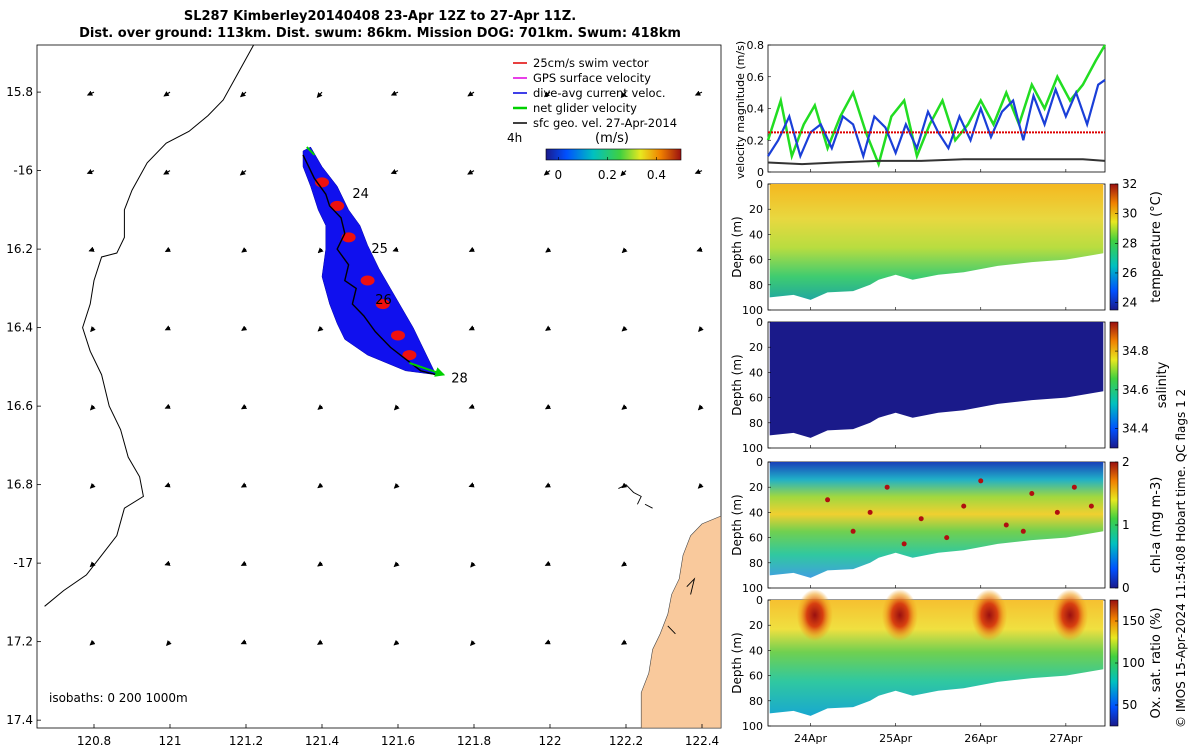  I want to click on map-x-tick: 121.4, so click(322, 741).